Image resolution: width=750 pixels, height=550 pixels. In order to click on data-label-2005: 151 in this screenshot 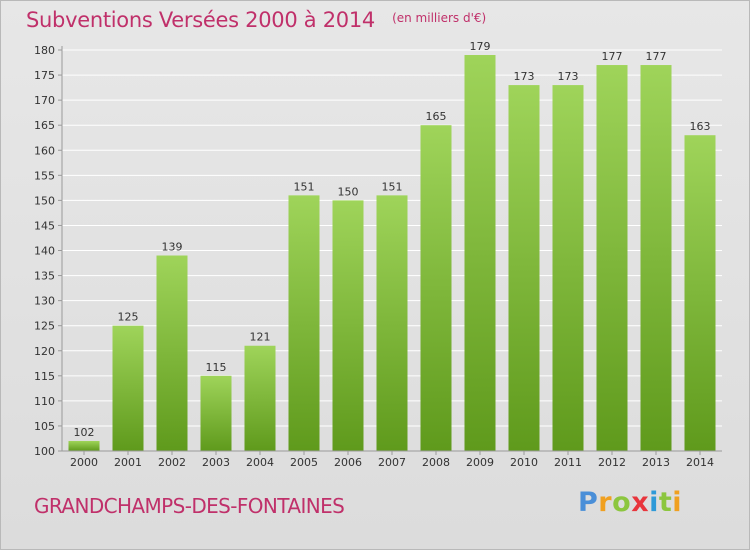, I will do `click(304, 186)`.